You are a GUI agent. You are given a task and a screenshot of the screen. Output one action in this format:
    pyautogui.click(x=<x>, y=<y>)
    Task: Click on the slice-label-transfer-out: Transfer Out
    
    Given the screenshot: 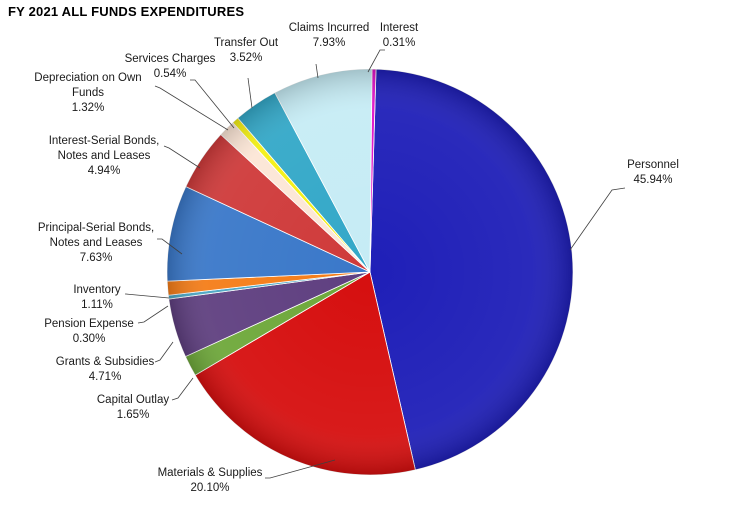 What is the action you would take?
    pyautogui.click(x=246, y=43)
    